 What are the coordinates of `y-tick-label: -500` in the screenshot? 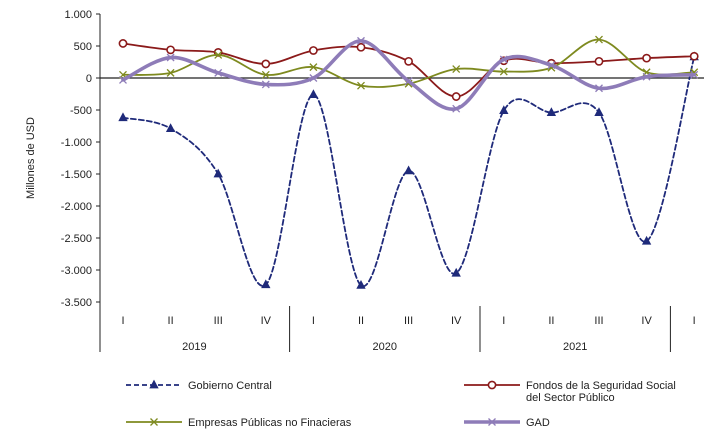 It's located at (81, 111).